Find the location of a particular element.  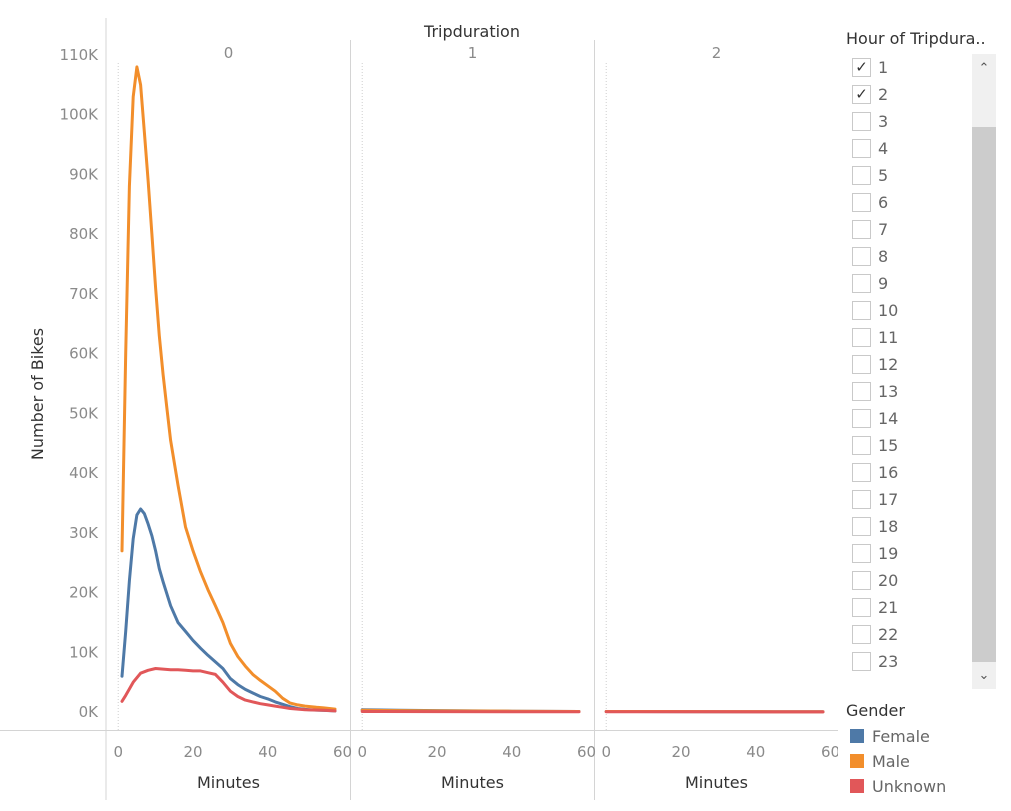

legend-title: Gender is located at coordinates (875, 710).